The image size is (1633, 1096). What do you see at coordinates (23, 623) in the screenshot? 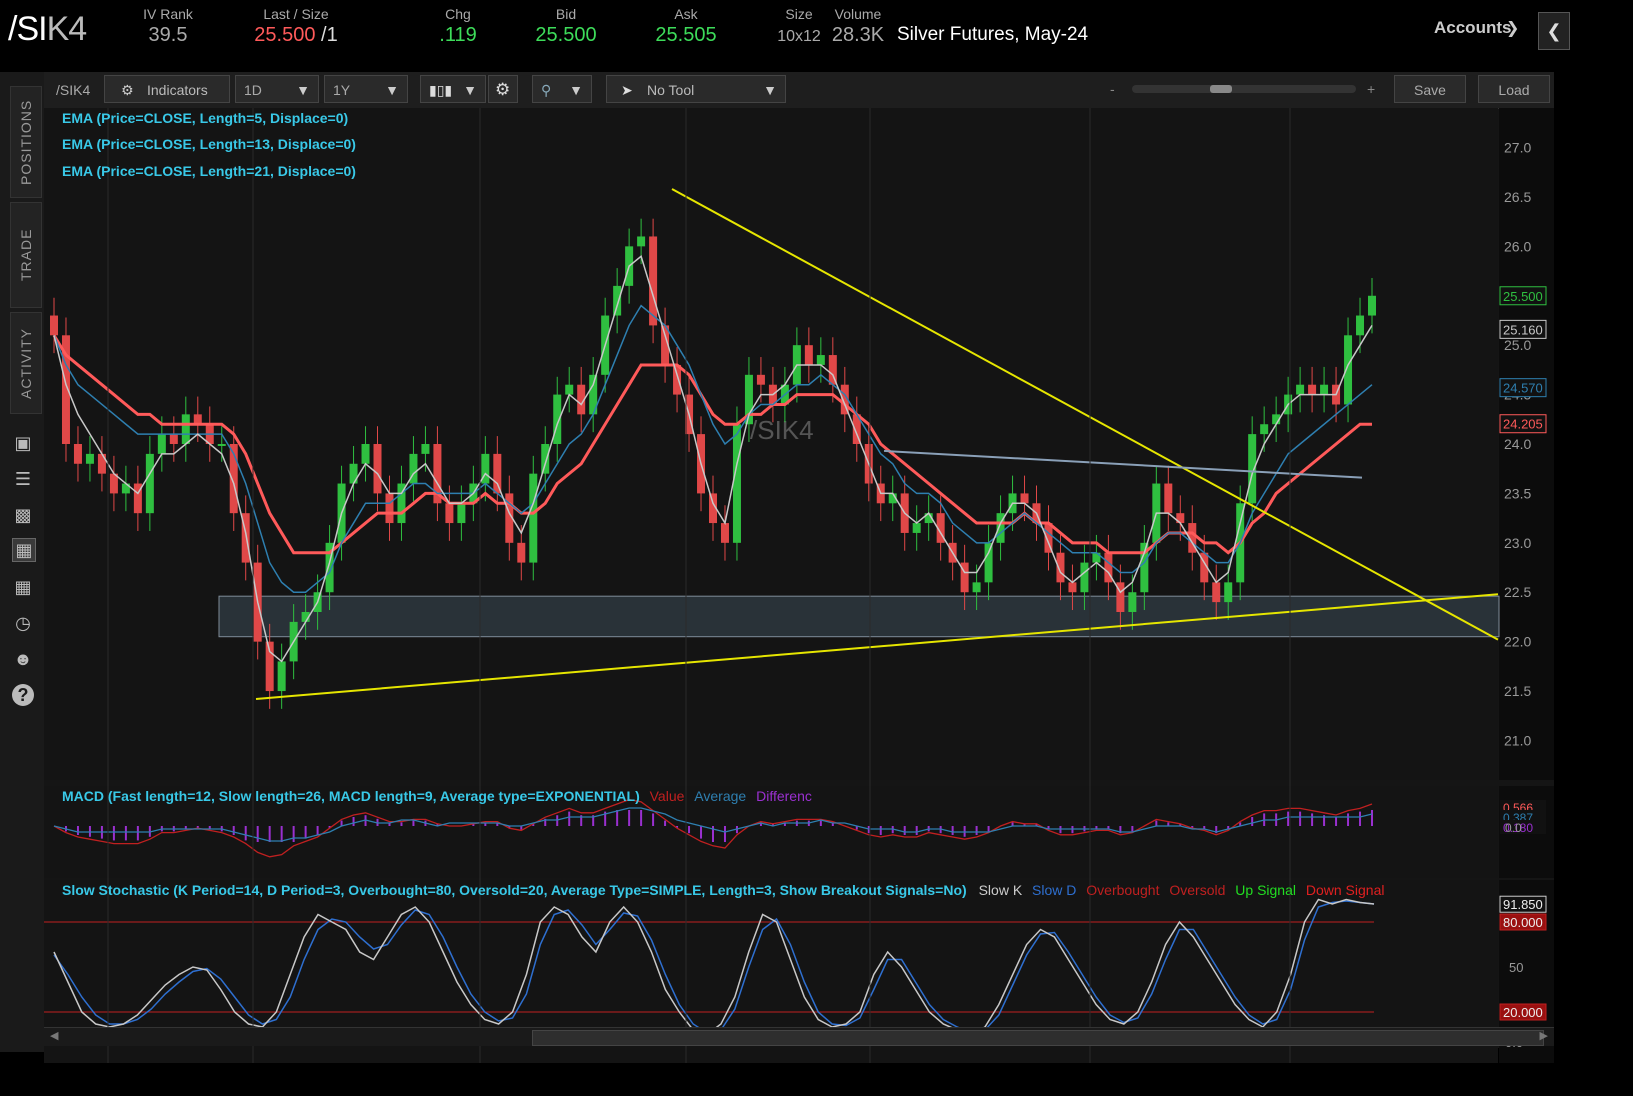
I see `gauge-icon: ◷` at bounding box center [23, 623].